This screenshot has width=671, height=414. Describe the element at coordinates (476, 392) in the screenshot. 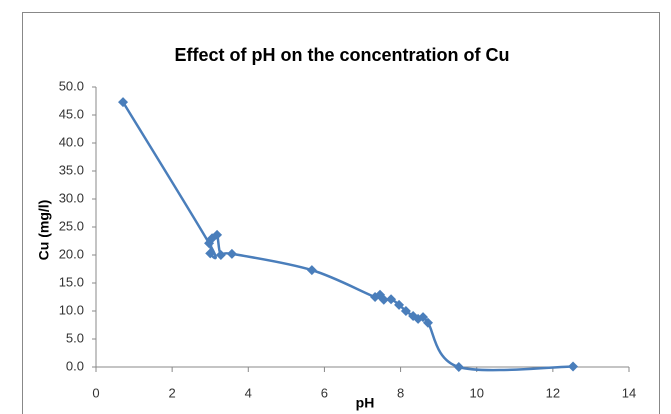

I see `x-tick-label: 10` at that location.